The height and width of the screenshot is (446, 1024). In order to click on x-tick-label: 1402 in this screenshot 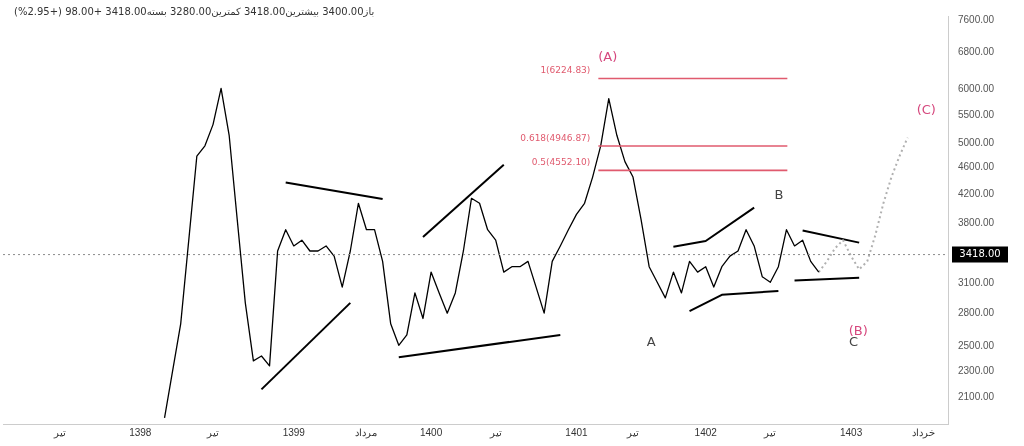, I will do `click(706, 432)`.